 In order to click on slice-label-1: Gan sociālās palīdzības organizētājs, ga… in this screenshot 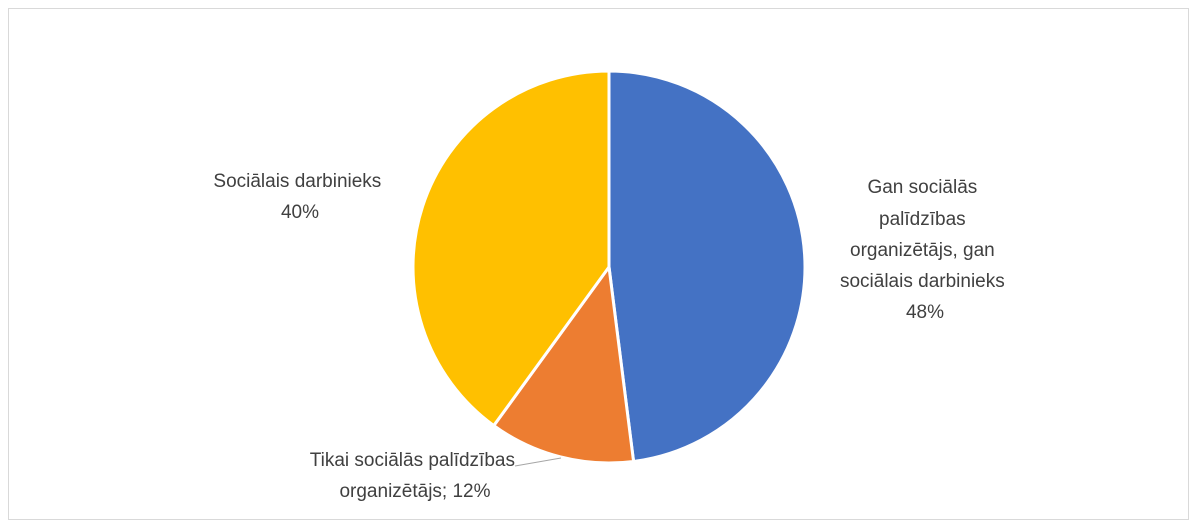, I will do `click(925, 250)`.